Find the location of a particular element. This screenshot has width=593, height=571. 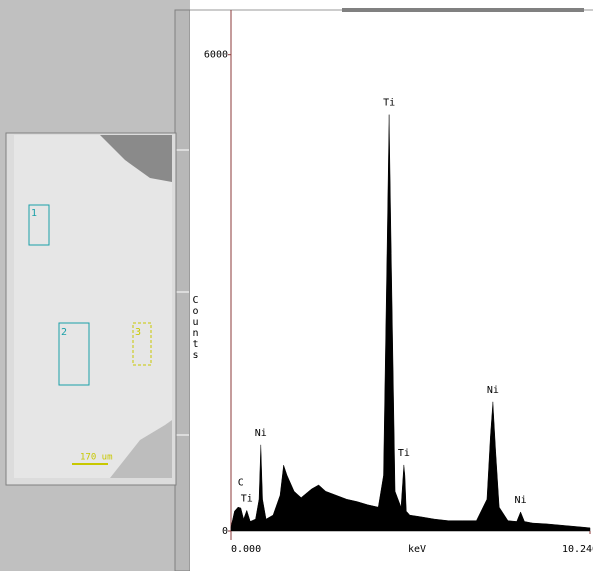

x-axis-label: keV is located at coordinates (417, 549).